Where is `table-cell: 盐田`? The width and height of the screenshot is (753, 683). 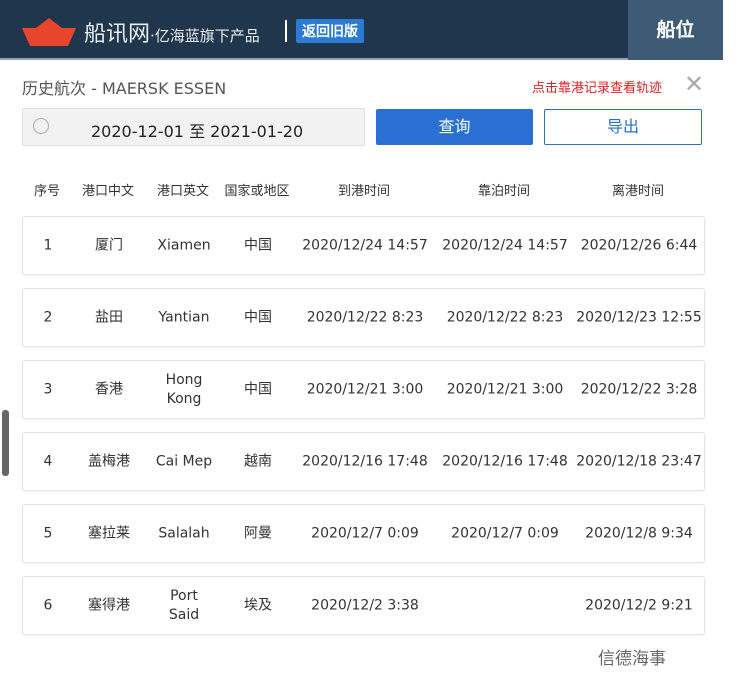
table-cell: 盐田 is located at coordinates (109, 317).